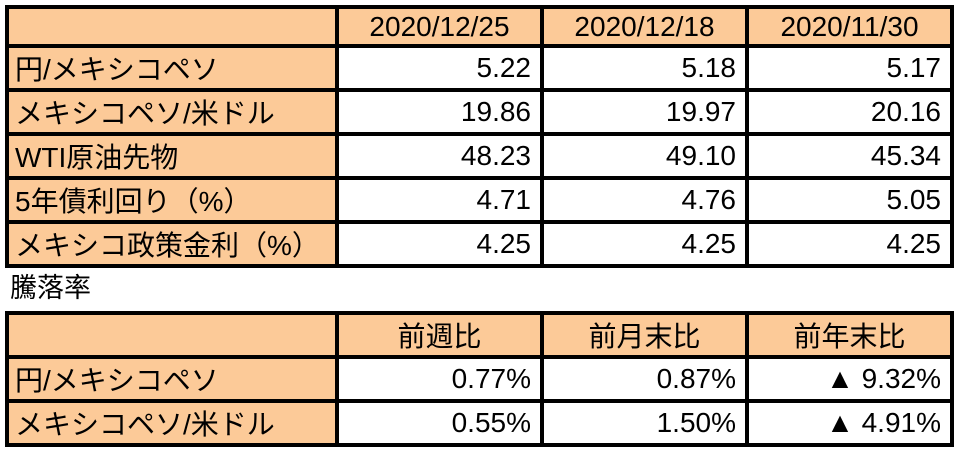 The image size is (956, 471). Describe the element at coordinates (644, 335) in the screenshot. I see `change-header-mom: 前月末比` at that location.